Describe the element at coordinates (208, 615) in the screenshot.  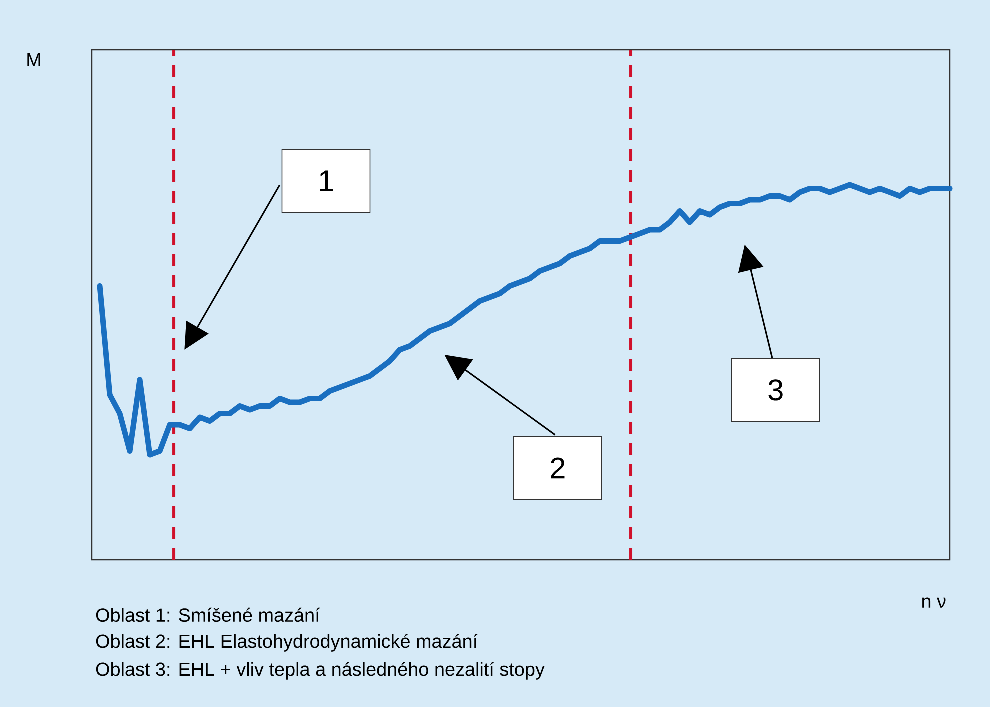
I see `text: Oblast 1: Smíšené mazání` at that location.